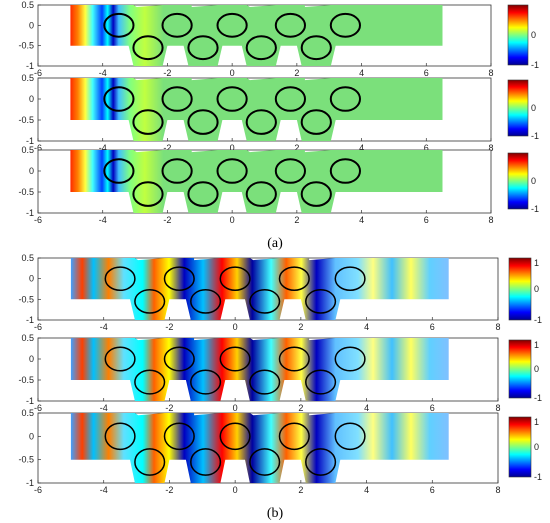 Image resolution: width=550 pixels, height=523 pixels. What do you see at coordinates (536, 263) in the screenshot?
I see `colorbar-tick-label: 1` at bounding box center [536, 263].